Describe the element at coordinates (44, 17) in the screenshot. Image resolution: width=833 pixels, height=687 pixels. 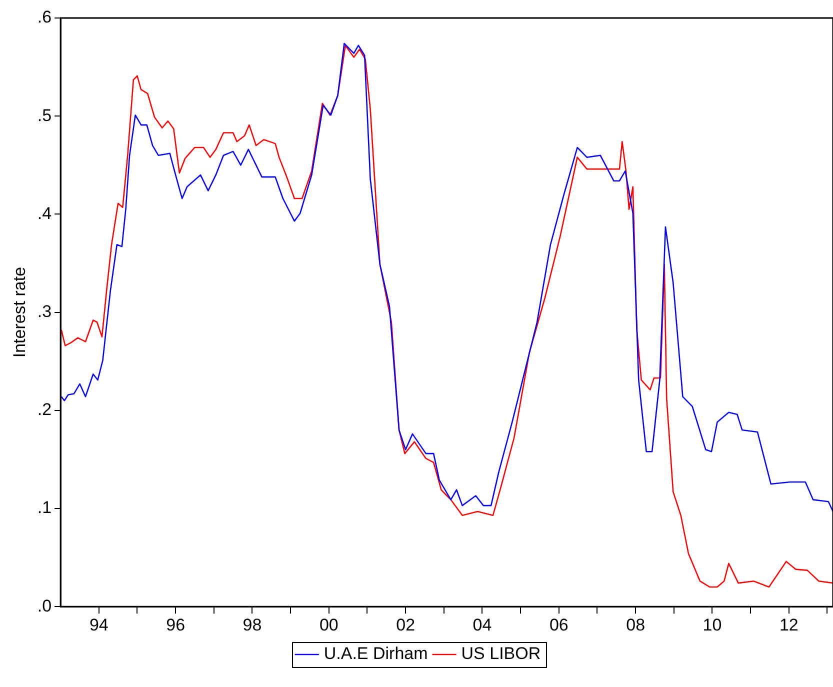
I see `y-tick-label: .6` at that location.